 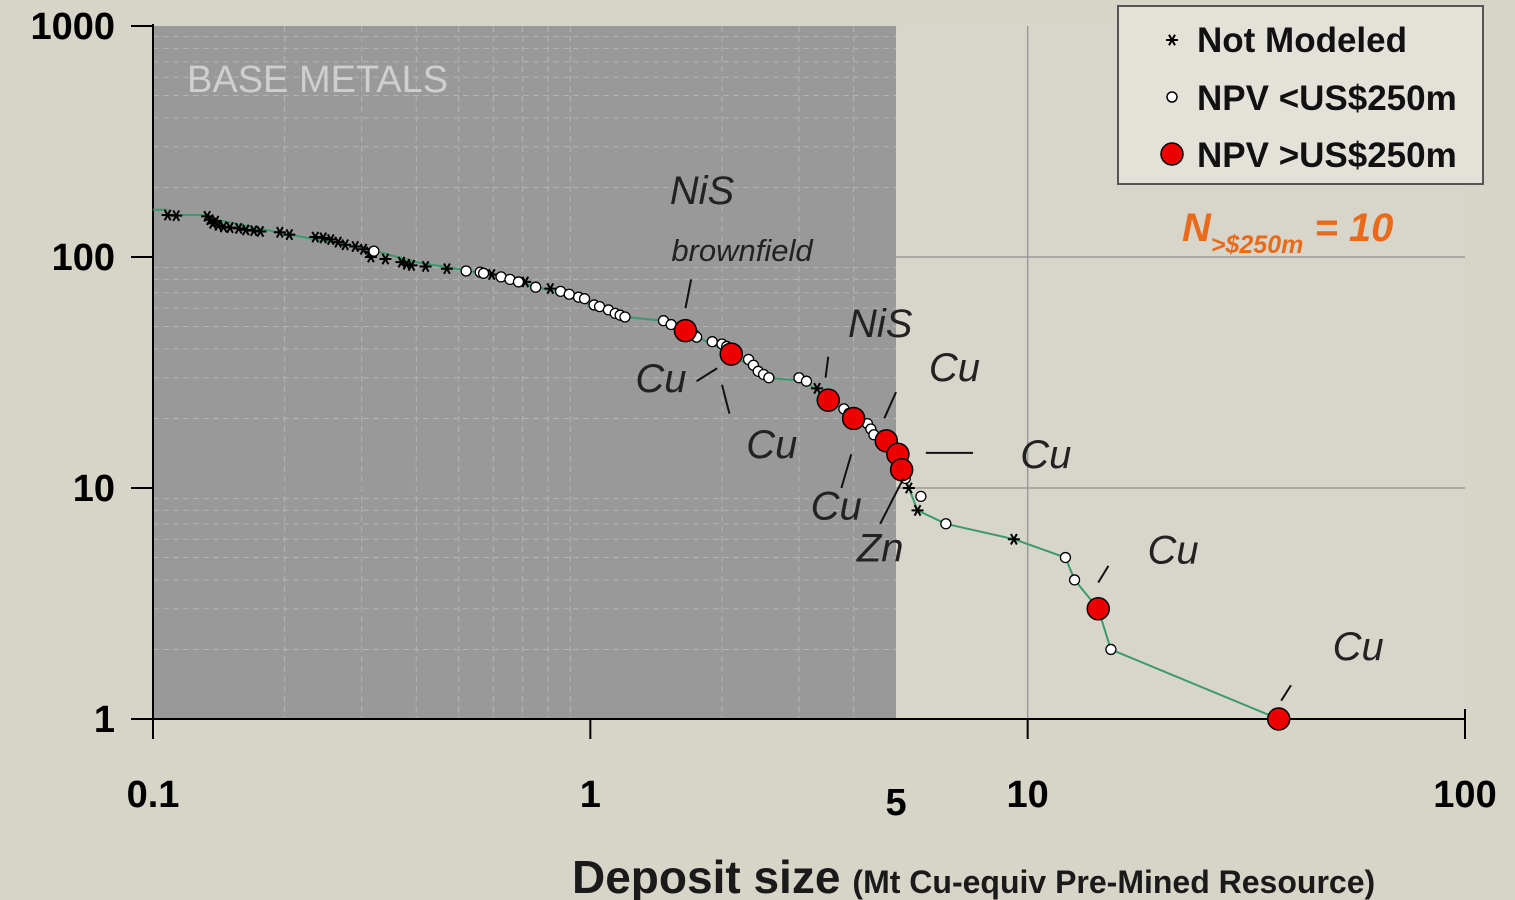 What do you see at coordinates (1172, 40) in the screenshot?
I see `legend-marker-star` at bounding box center [1172, 40].